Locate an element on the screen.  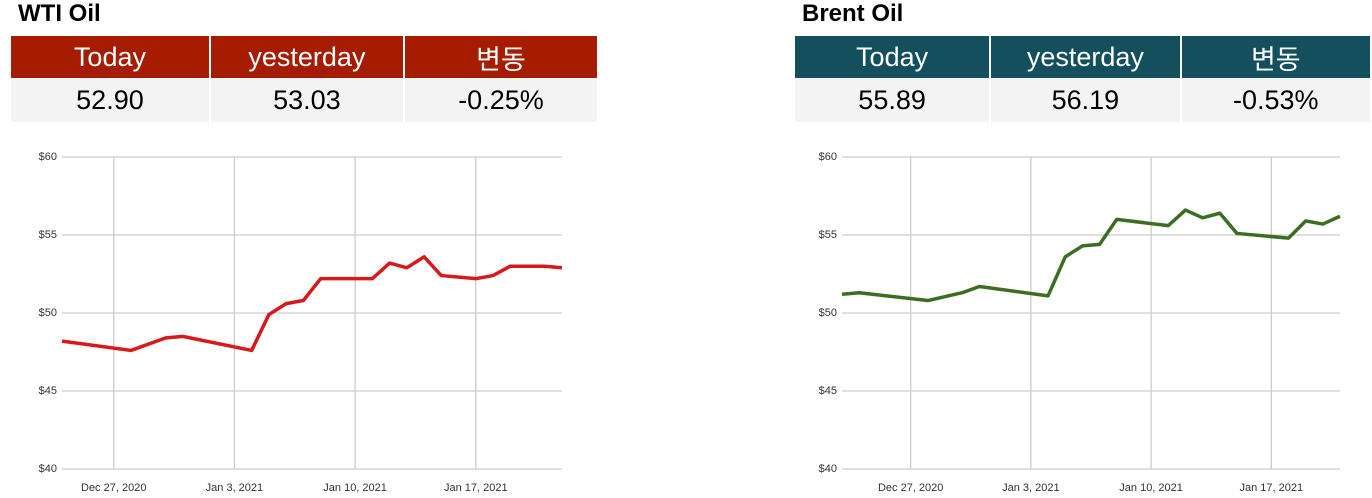
panel-title: WTI Oil is located at coordinates (59, 13).